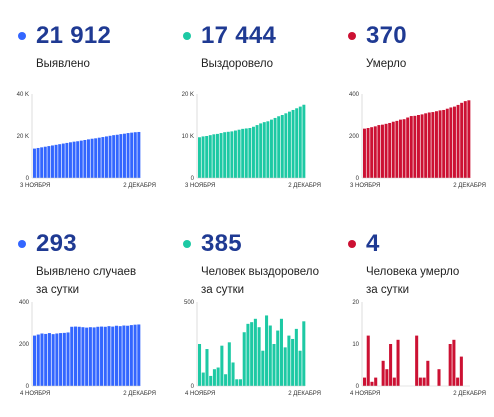 The width and height of the screenshot is (494, 417). I want to click on x-tick-label-start: 3 НОЯБРЯ, so click(365, 186).